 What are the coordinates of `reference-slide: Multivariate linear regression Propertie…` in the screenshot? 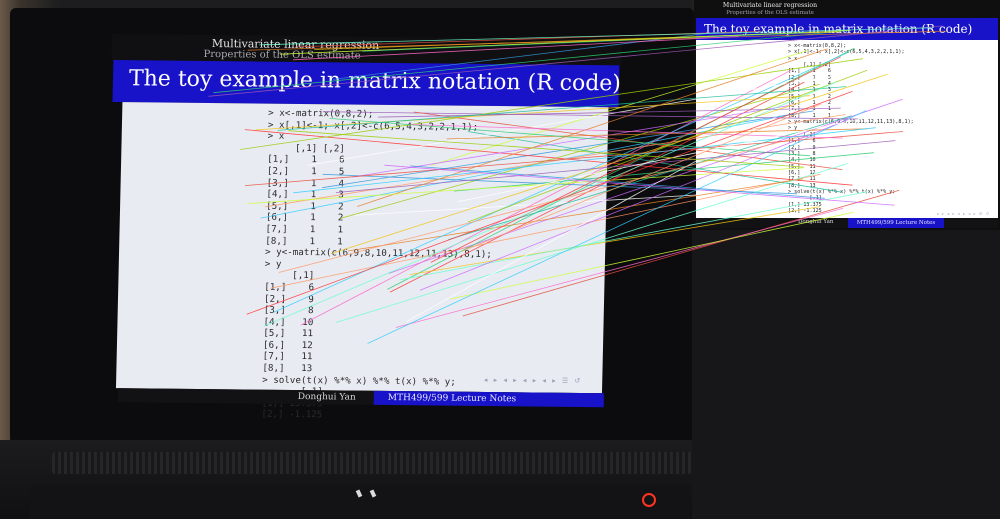 It's located at (847, 115).